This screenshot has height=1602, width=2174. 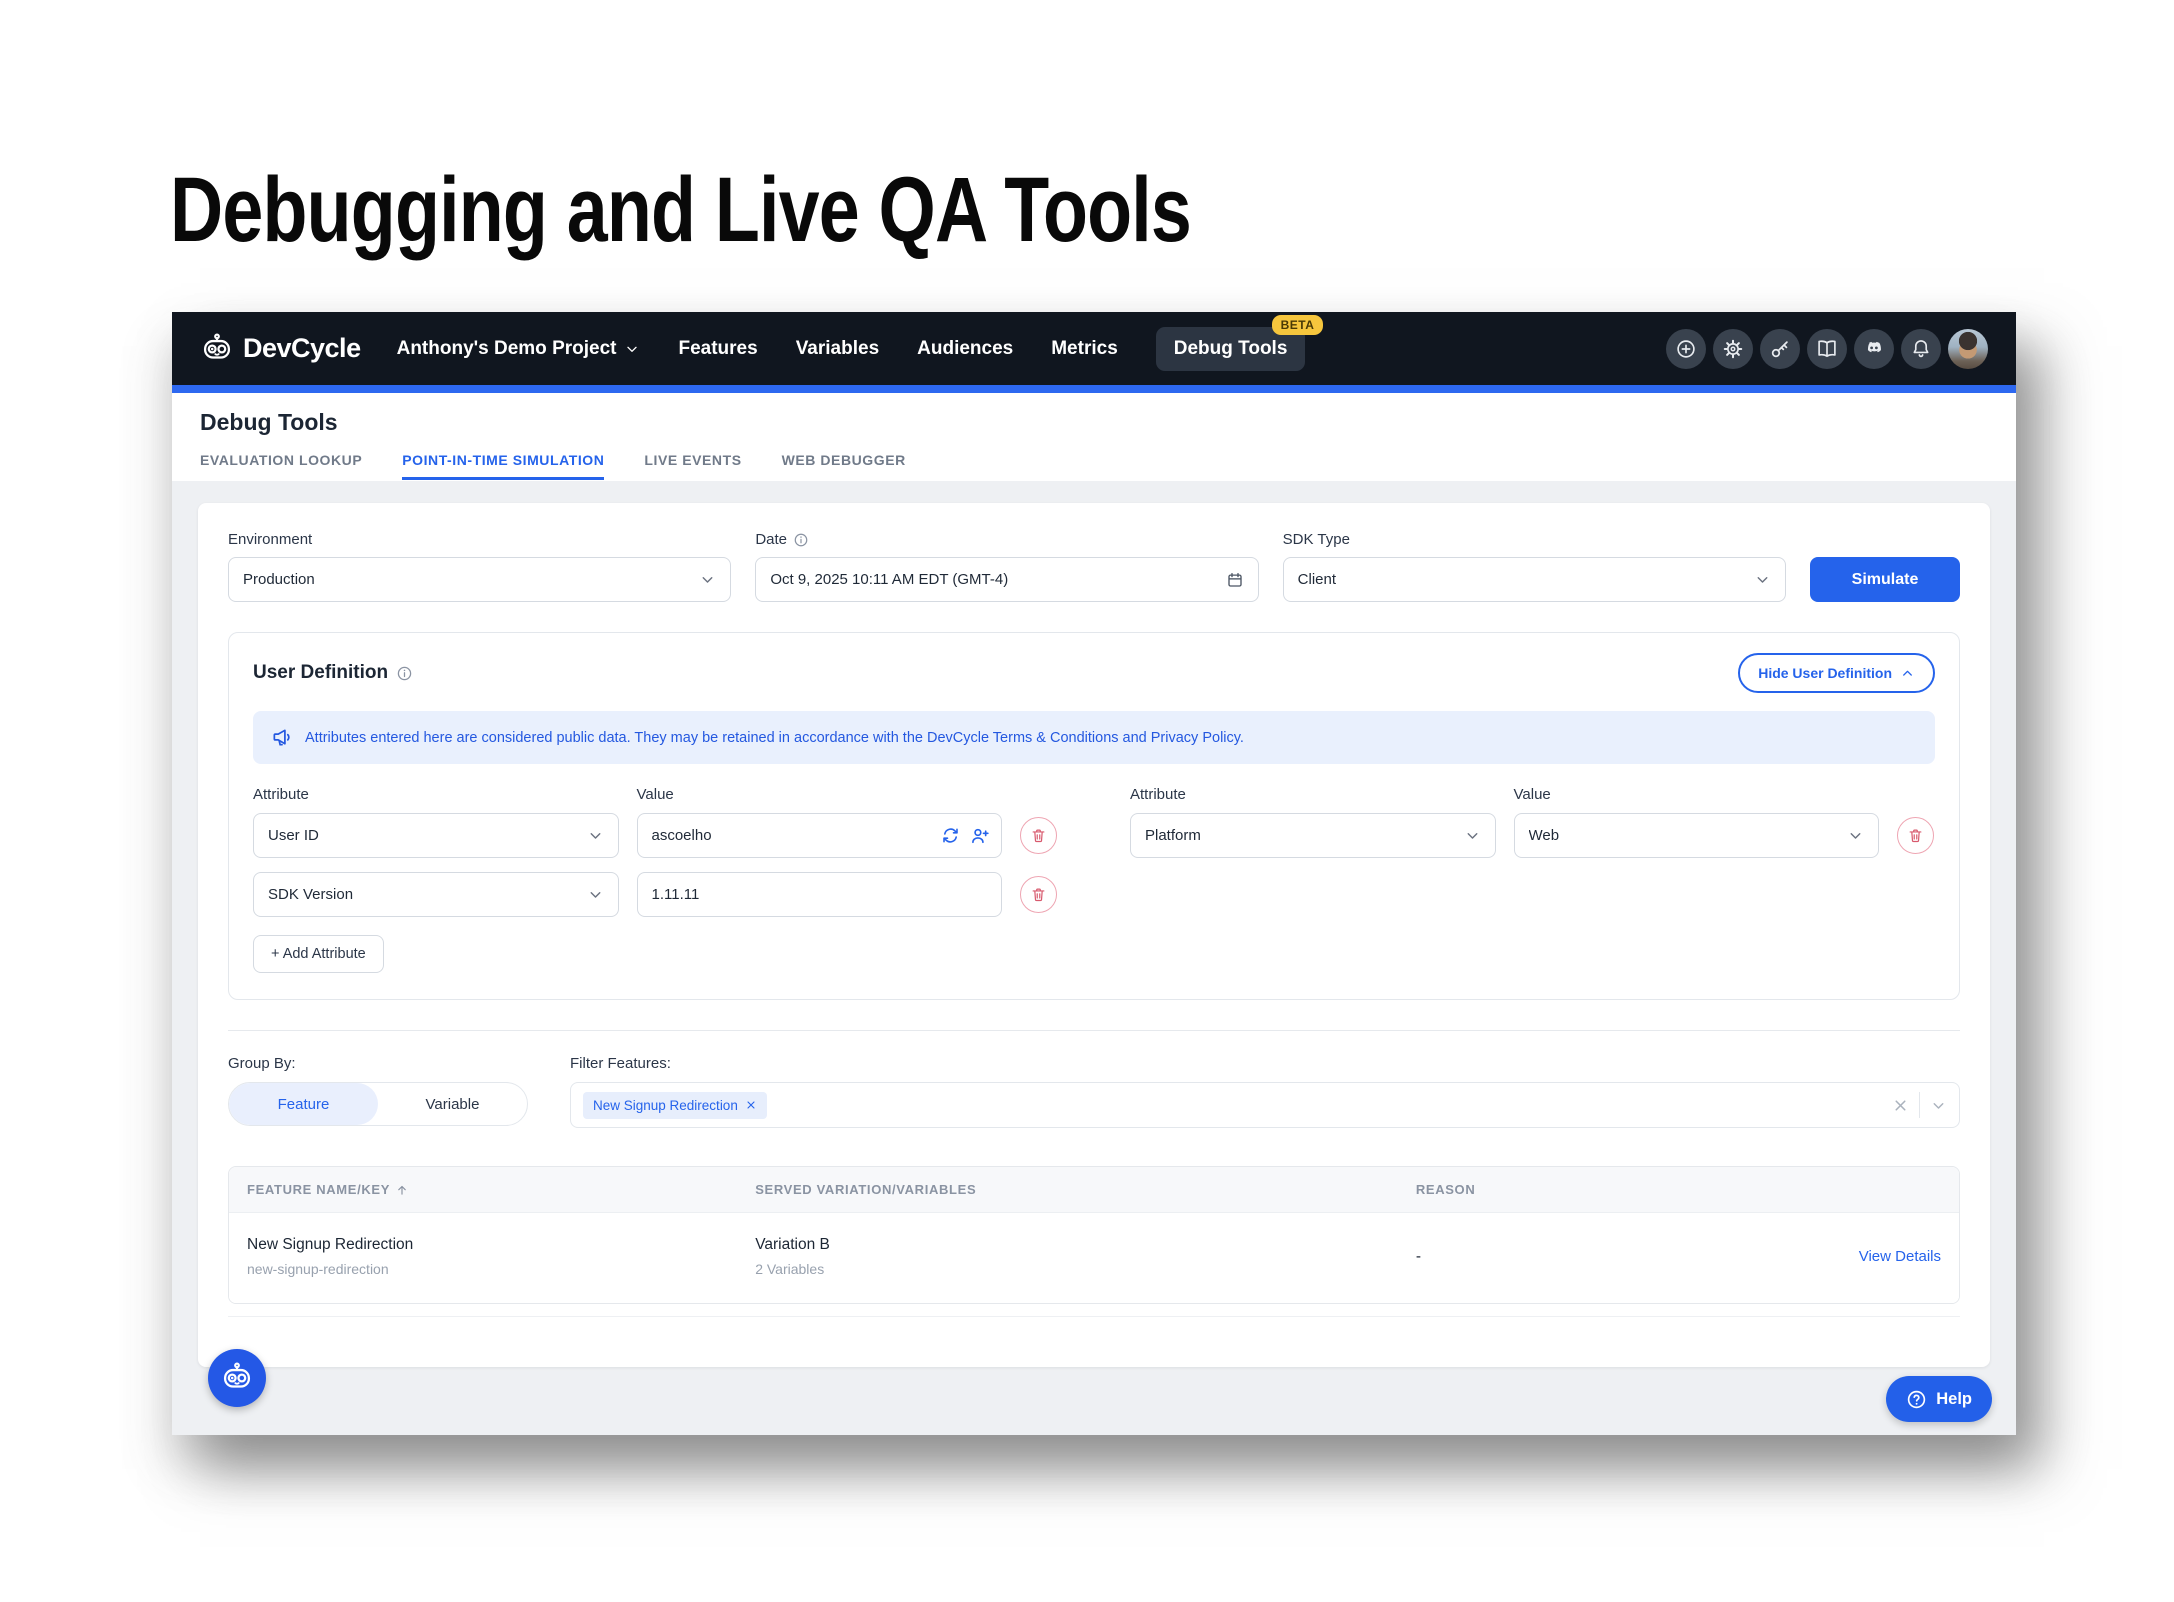 I want to click on date-value: Oct 9, 2025 10:11 AM EDT (GMT-4), so click(x=889, y=579).